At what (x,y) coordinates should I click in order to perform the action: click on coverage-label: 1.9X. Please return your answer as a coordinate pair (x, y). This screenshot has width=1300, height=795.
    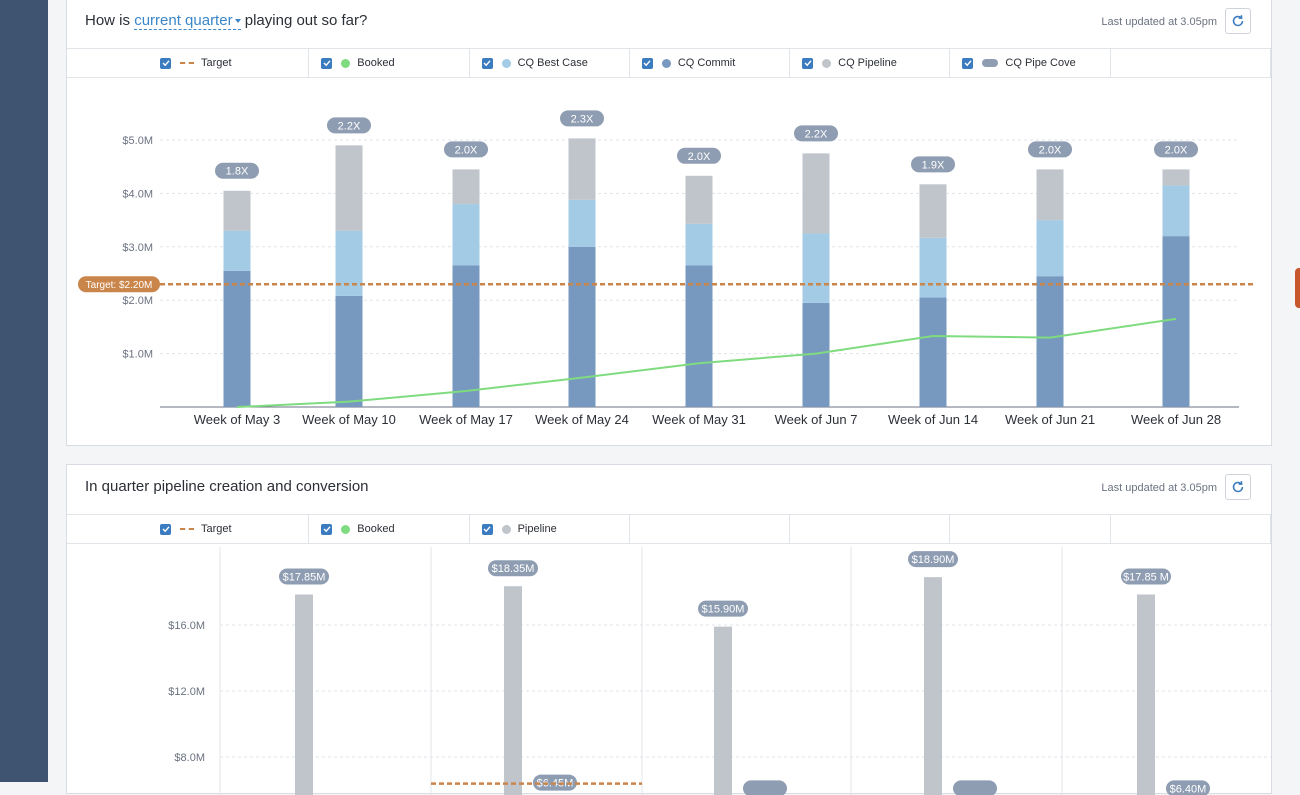
    Looking at the image, I should click on (933, 165).